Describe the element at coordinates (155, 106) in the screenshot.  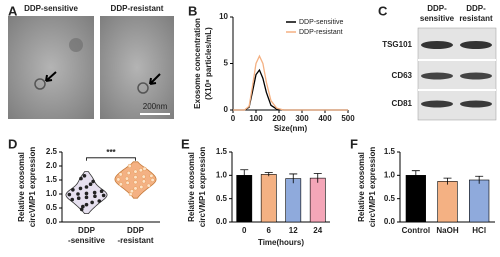
I see `scale-label: 200nm` at that location.